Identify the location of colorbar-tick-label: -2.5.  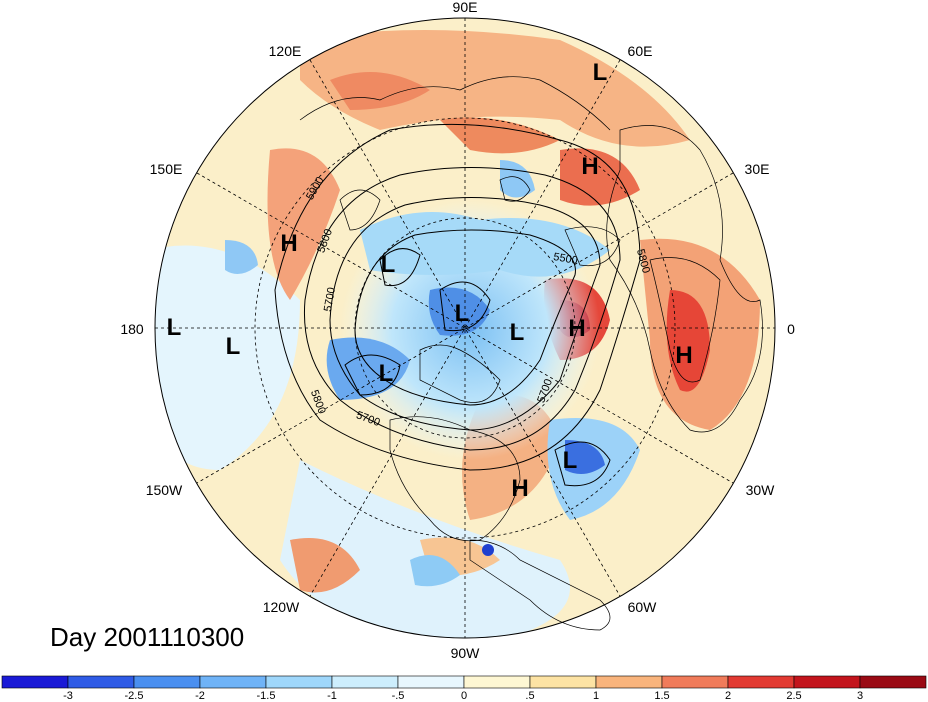
(134, 696).